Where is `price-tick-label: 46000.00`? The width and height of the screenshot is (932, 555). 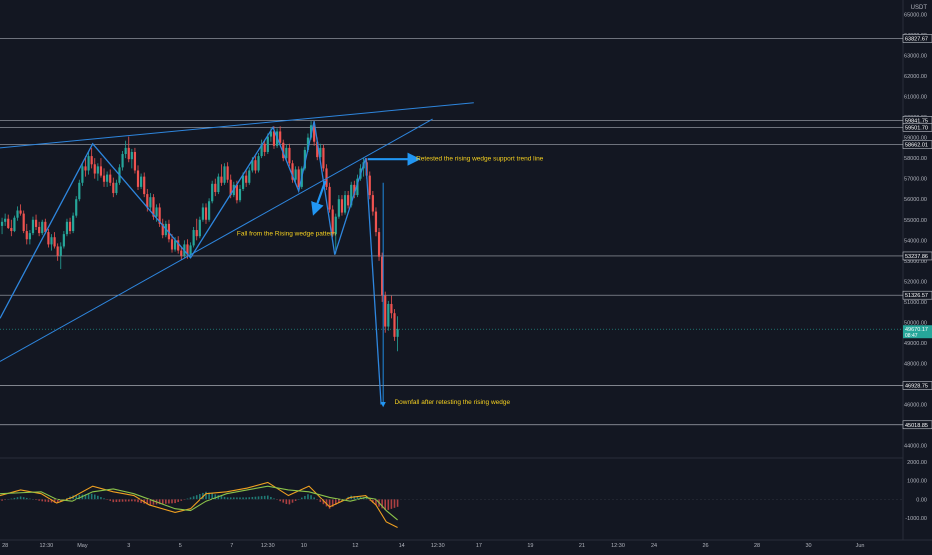
price-tick-label: 46000.00 is located at coordinates (915, 406).